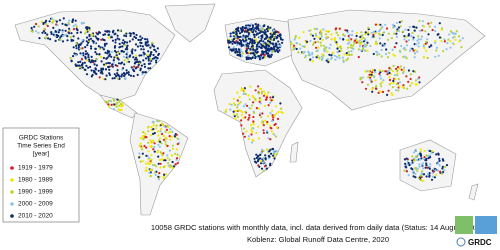  What do you see at coordinates (35, 168) in the screenshot?
I see `legend-label: 1919 - 1979` at bounding box center [35, 168].